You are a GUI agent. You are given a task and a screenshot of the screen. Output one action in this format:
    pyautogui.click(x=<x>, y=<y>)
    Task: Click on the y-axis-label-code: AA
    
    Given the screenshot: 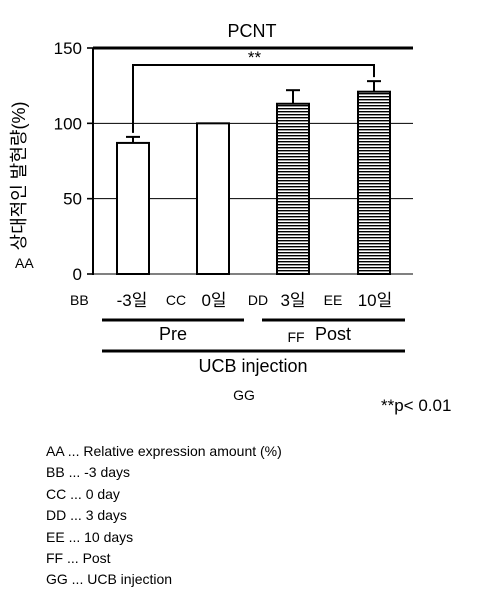 What is the action you would take?
    pyautogui.click(x=24, y=263)
    